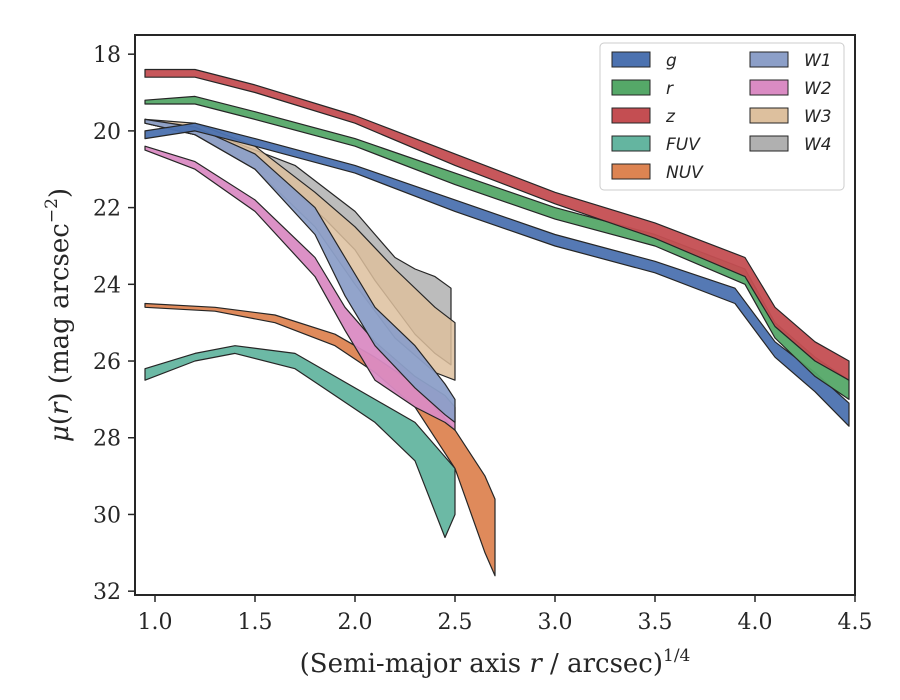  Describe the element at coordinates (107, 515) in the screenshot. I see `y-tick-label: 30` at that location.